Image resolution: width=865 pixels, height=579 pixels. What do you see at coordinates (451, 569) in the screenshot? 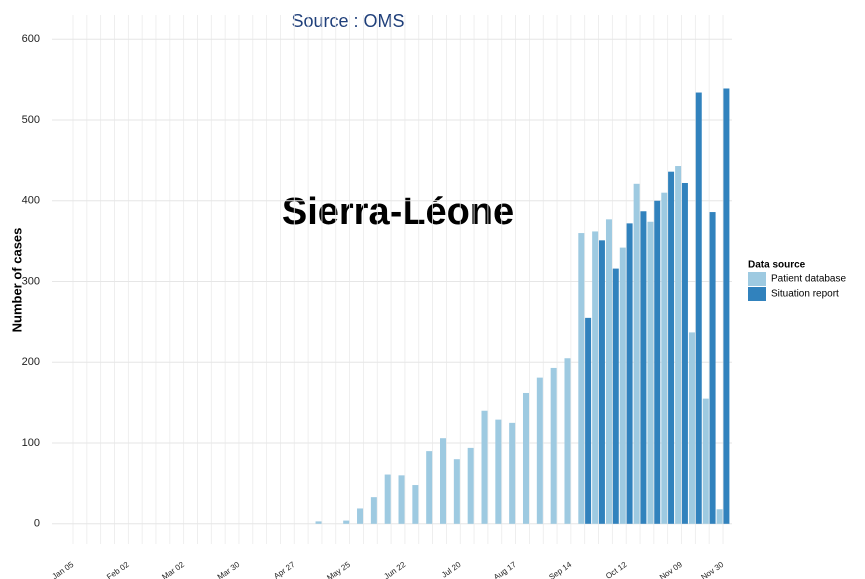
I see `x-tick-label: Jul 20` at bounding box center [451, 569].